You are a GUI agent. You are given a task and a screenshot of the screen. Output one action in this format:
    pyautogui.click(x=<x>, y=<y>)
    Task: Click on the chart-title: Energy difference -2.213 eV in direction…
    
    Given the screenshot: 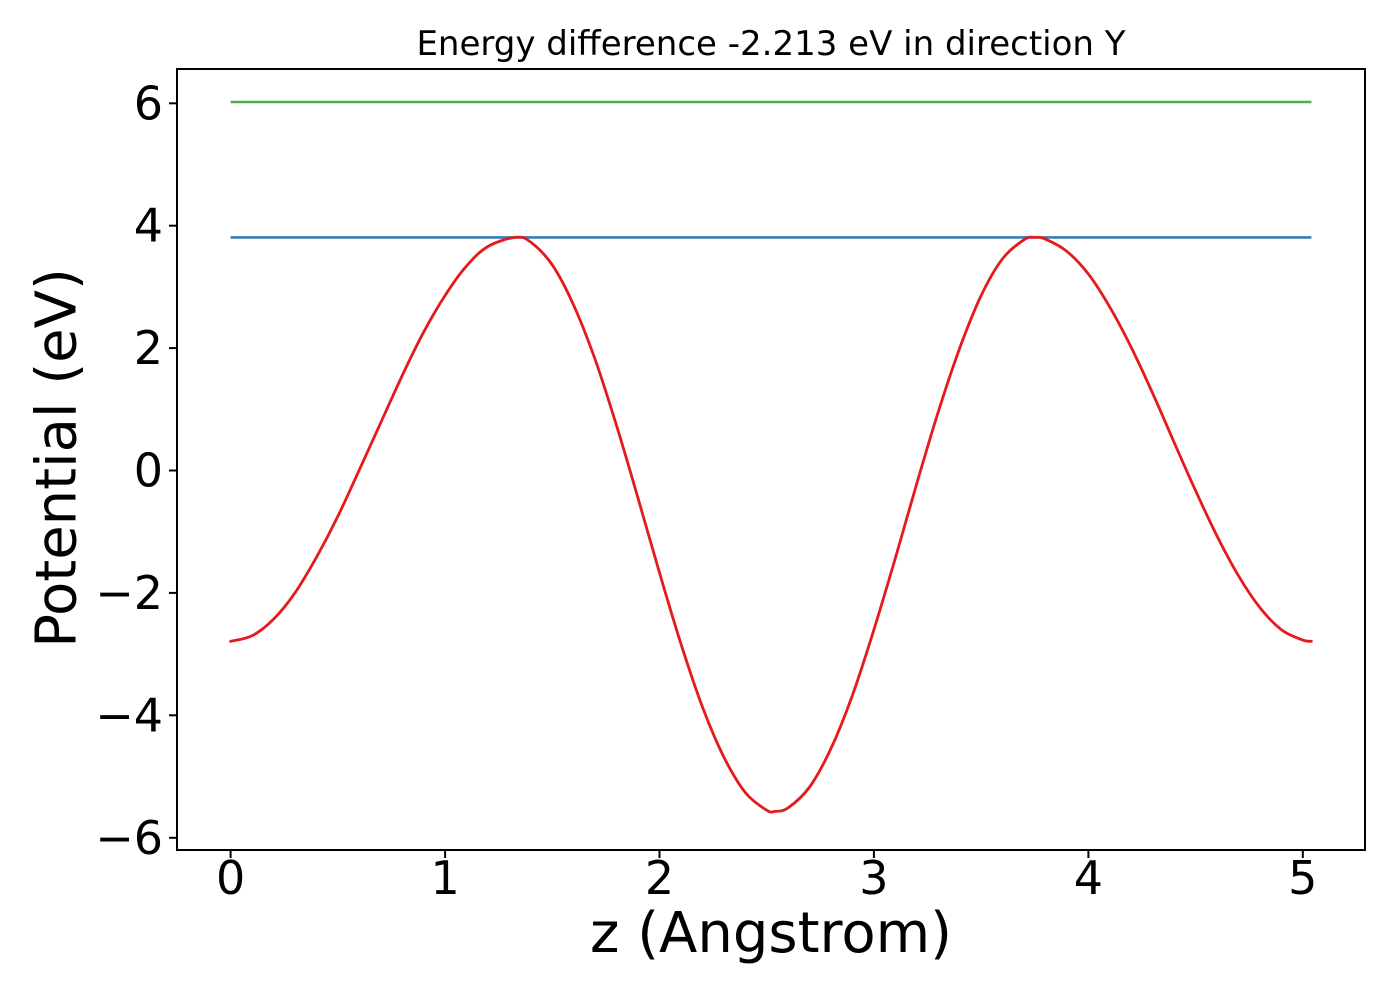 What is the action you would take?
    pyautogui.click(x=771, y=44)
    